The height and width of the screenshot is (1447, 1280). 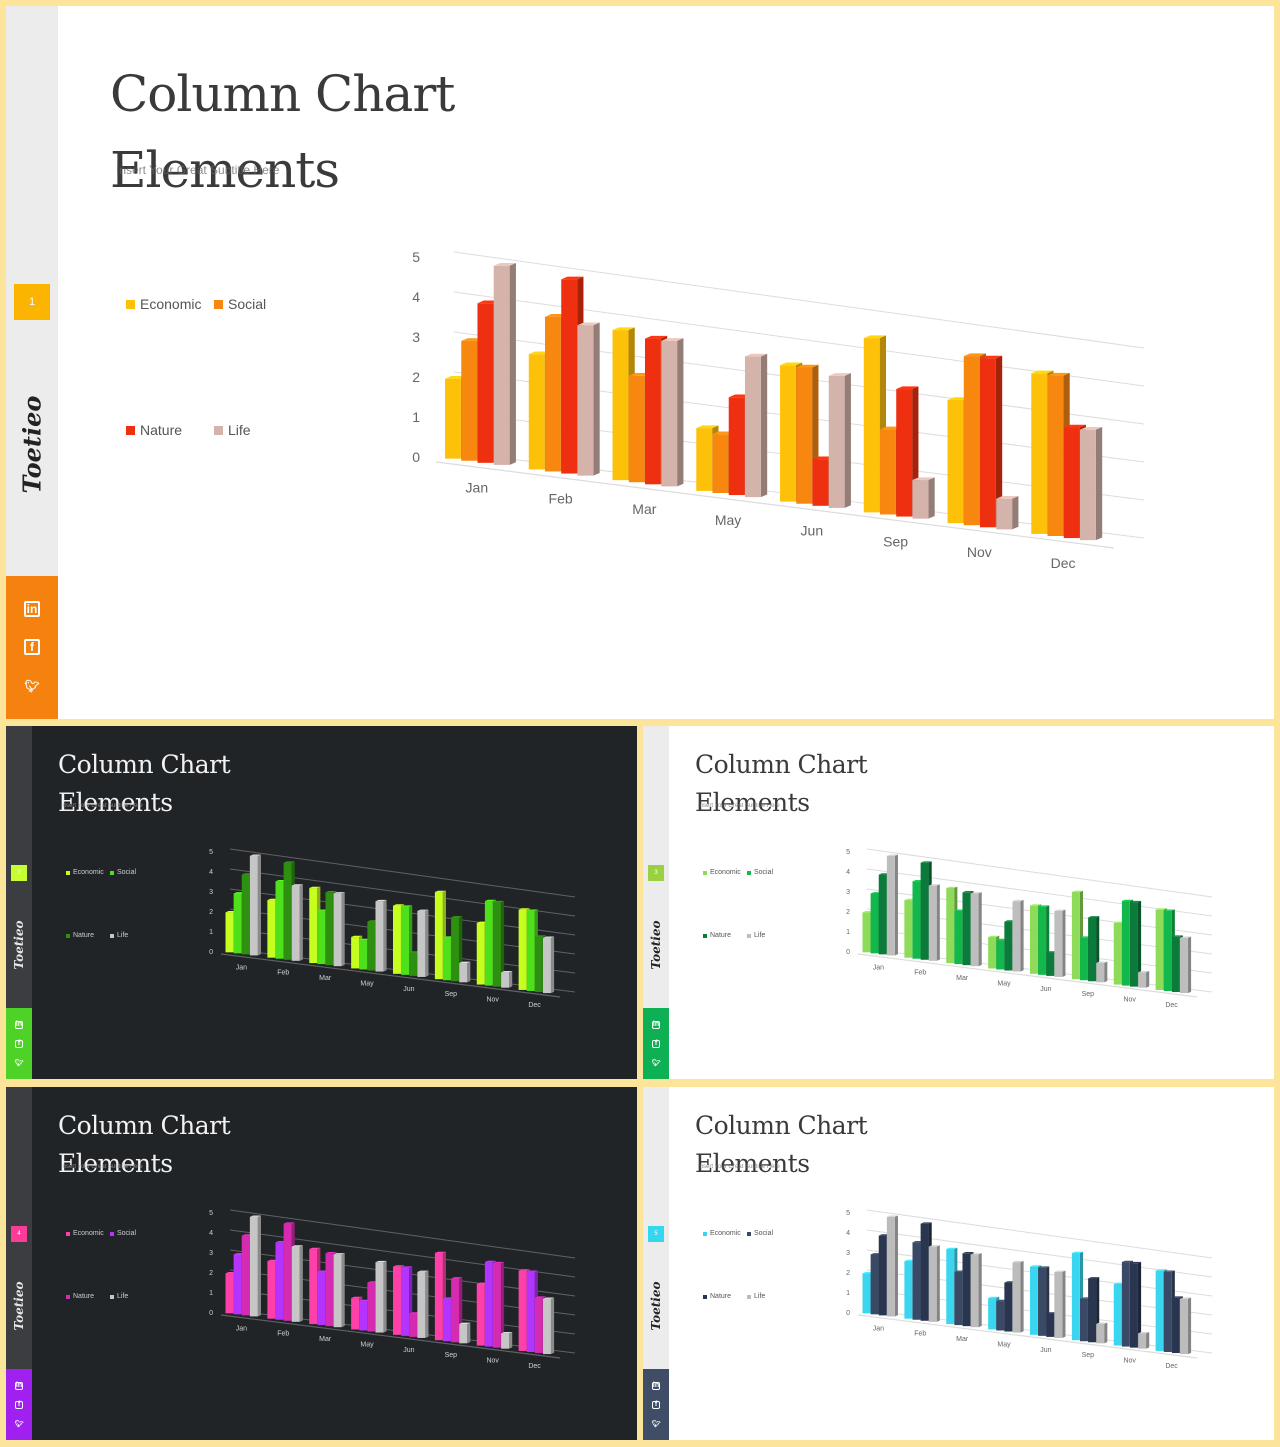 What do you see at coordinates (116, 901) in the screenshot?
I see `chart-legend: Economic Social Nature Life` at bounding box center [116, 901].